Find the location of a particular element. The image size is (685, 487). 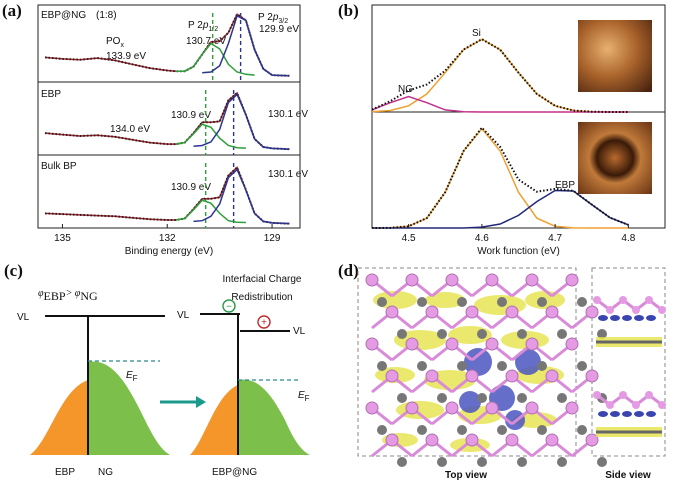

material-label: EBP is located at coordinates (65, 472).